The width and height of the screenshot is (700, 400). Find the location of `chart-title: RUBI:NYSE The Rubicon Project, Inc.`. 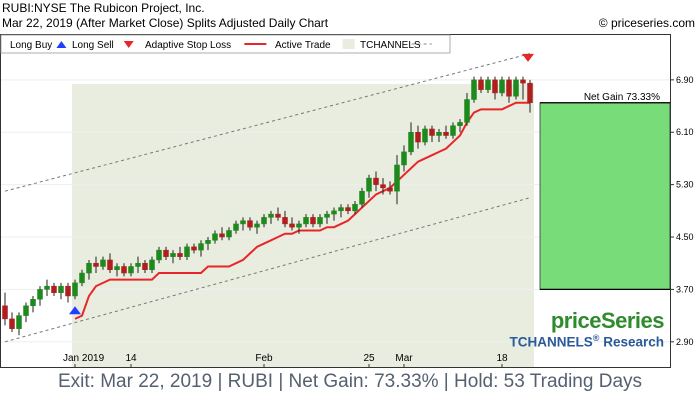

chart-title: RUBI:NYSE The Rubicon Project, Inc. is located at coordinates (103, 8).